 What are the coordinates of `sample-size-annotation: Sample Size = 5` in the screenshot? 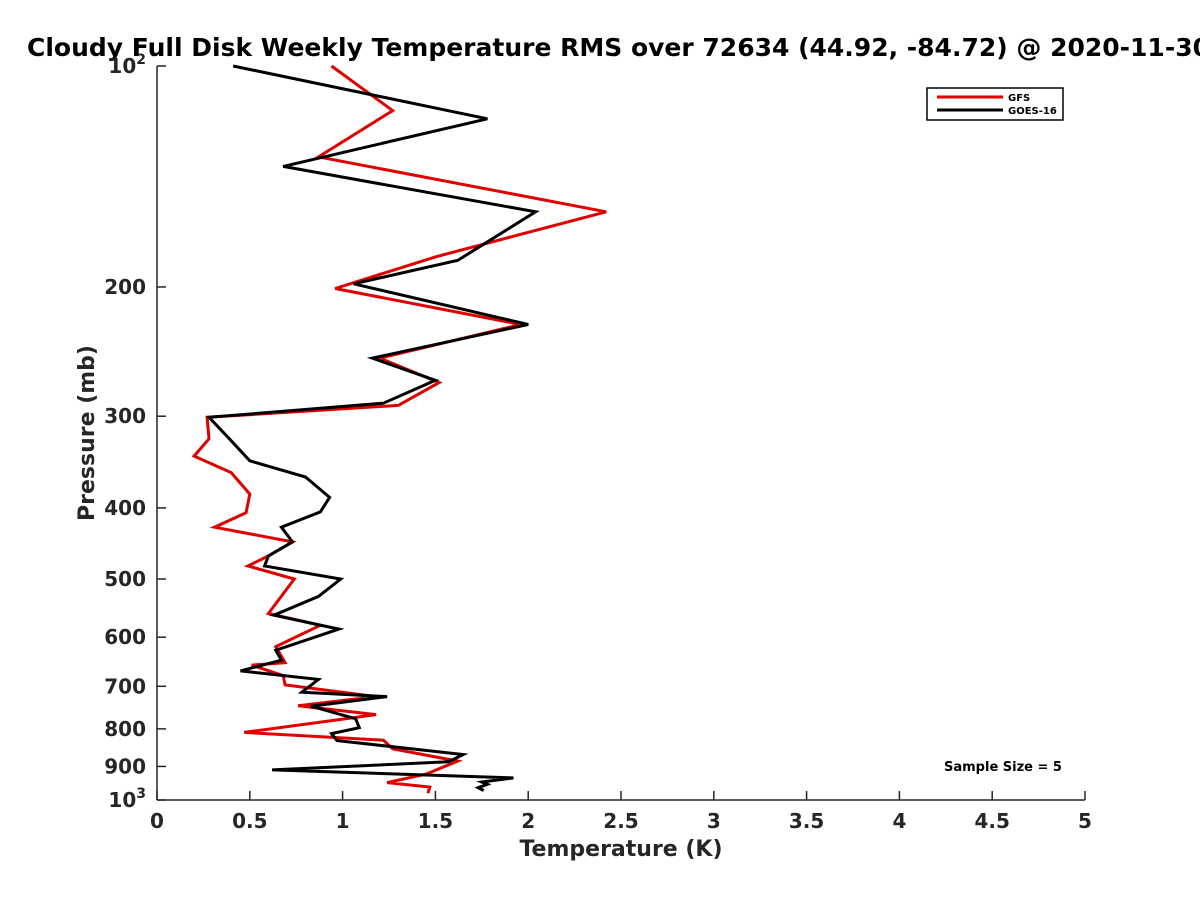 It's located at (1003, 767).